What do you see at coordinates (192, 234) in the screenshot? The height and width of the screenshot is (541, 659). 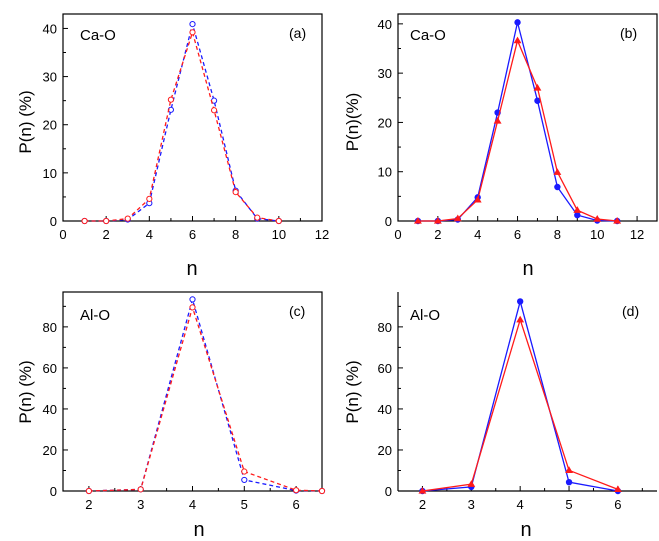 I see `panel-a-x-tick-label: 6` at bounding box center [192, 234].